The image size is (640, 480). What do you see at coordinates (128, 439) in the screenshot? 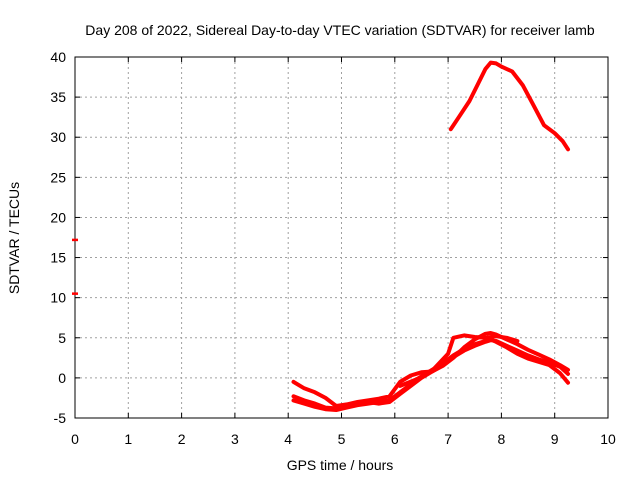
I see `x-tick-label: 1` at bounding box center [128, 439].